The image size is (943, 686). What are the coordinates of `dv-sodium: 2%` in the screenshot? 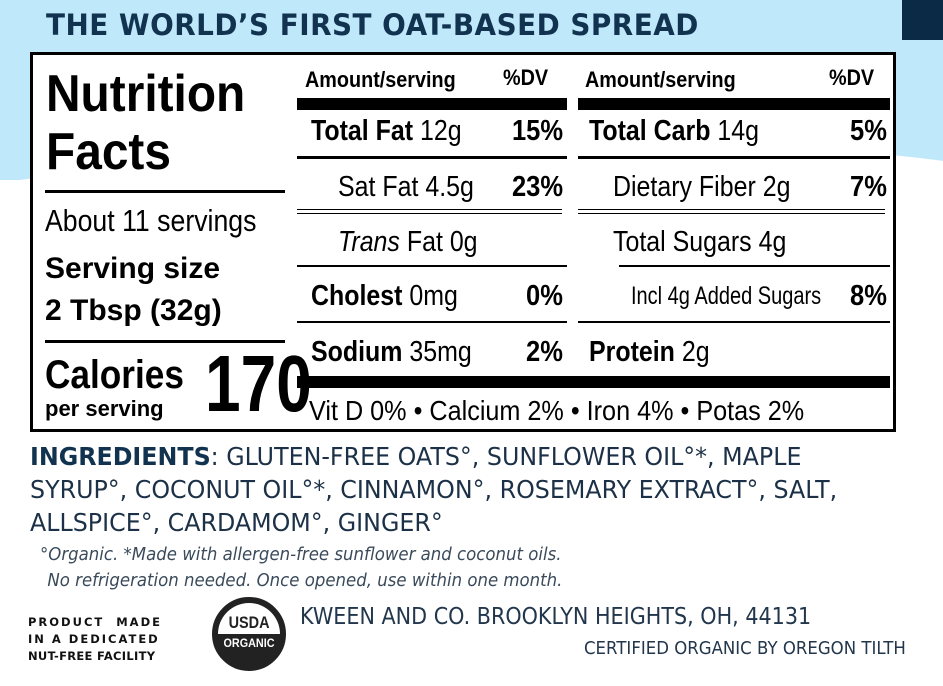 It's located at (544, 352).